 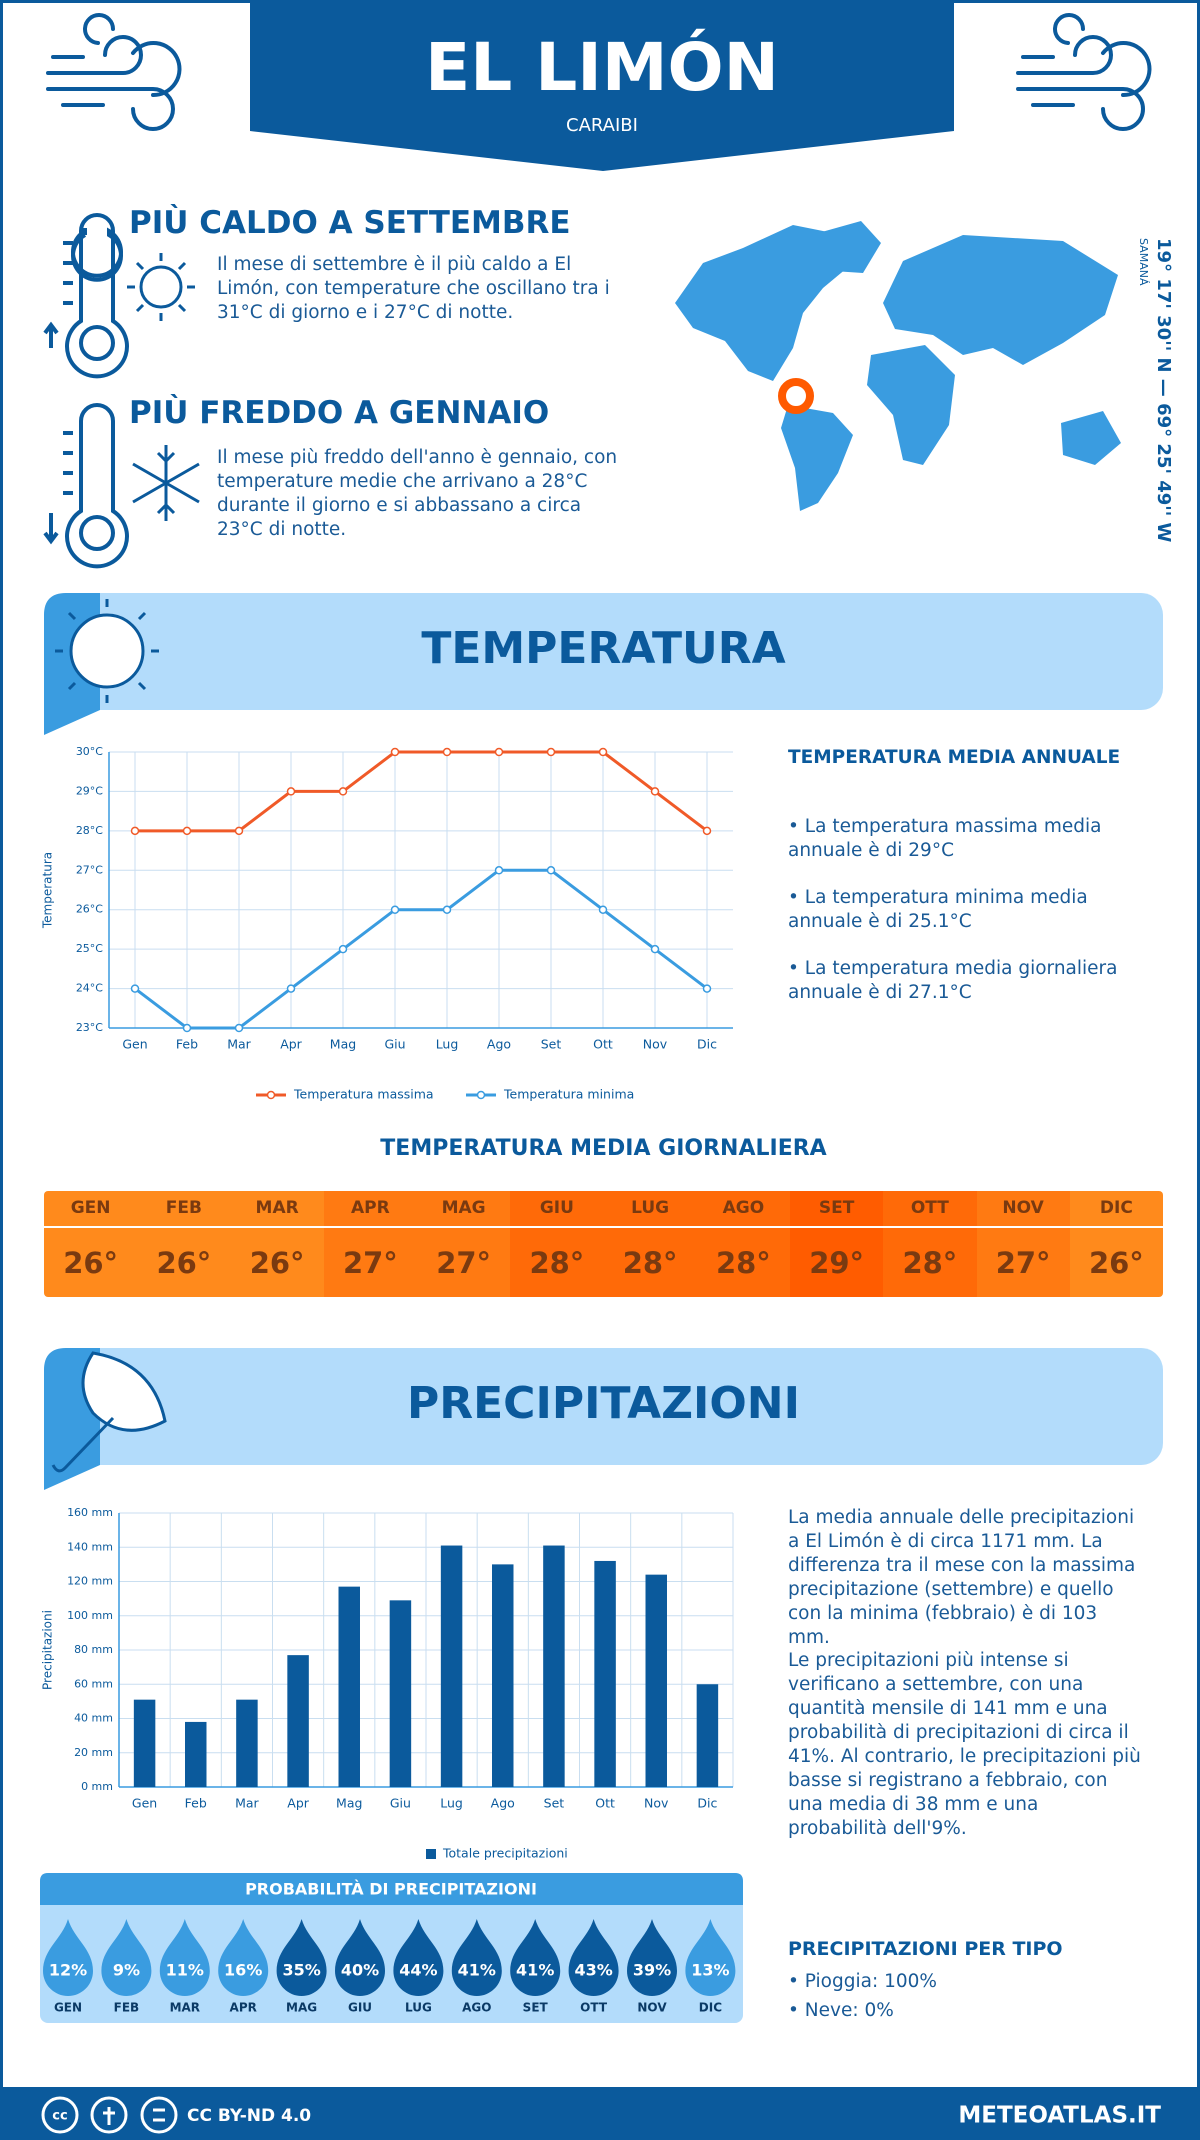 I want to click on x-tick-label: Giu, so click(x=394, y=1044).